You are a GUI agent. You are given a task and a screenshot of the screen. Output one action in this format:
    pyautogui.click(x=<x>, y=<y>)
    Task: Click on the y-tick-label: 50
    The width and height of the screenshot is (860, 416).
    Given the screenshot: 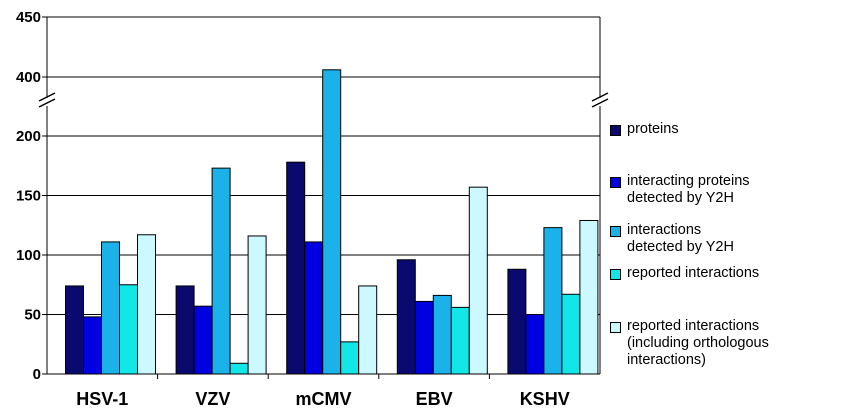 What is the action you would take?
    pyautogui.click(x=32, y=315)
    